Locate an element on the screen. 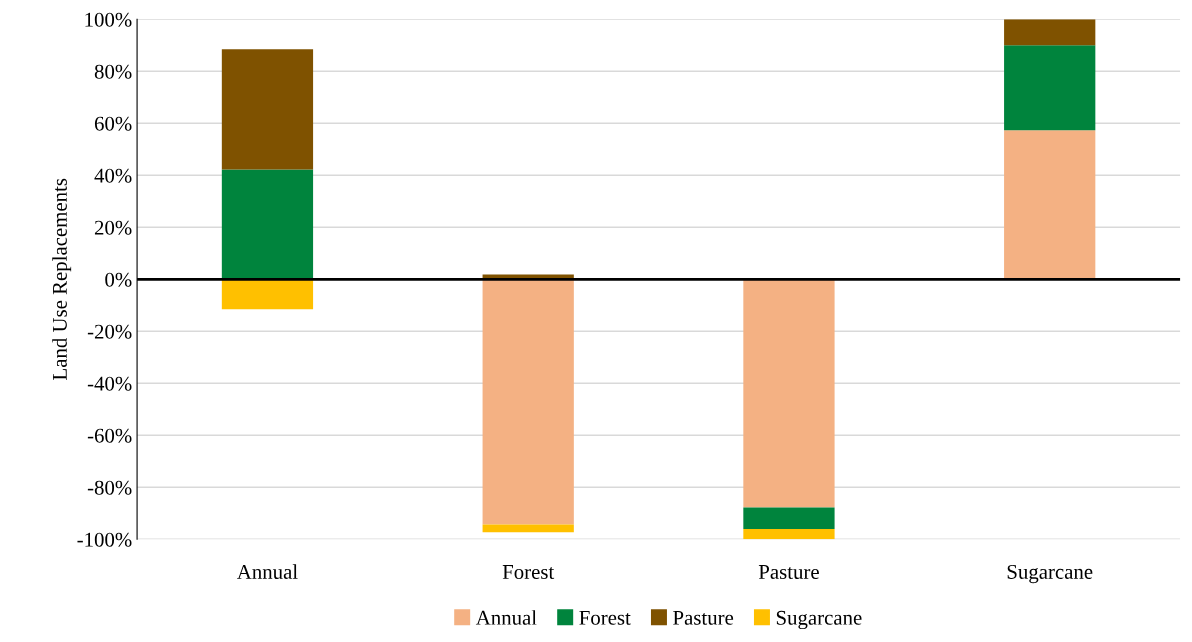 Image resolution: width=1192 pixels, height=642 pixels. legend-label: Pasture is located at coordinates (703, 617).